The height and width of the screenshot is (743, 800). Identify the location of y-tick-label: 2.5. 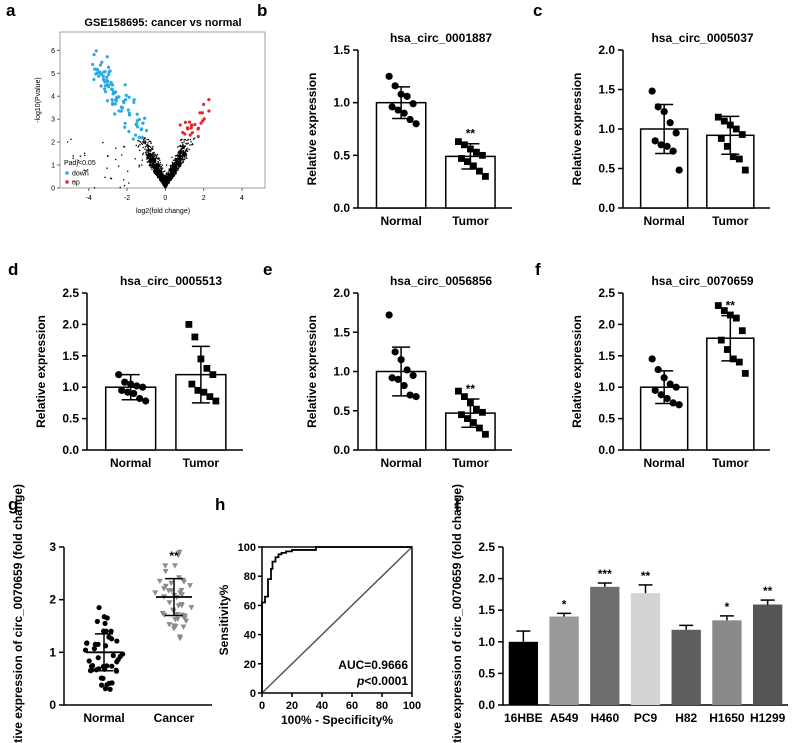
(486, 547).